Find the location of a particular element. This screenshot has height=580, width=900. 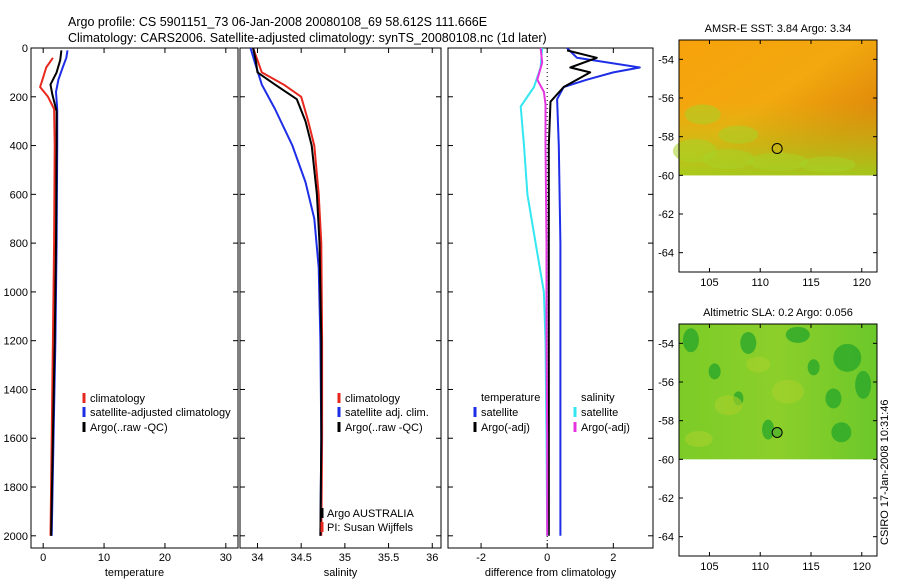

x-tick-label: 35.5 is located at coordinates (388, 558).